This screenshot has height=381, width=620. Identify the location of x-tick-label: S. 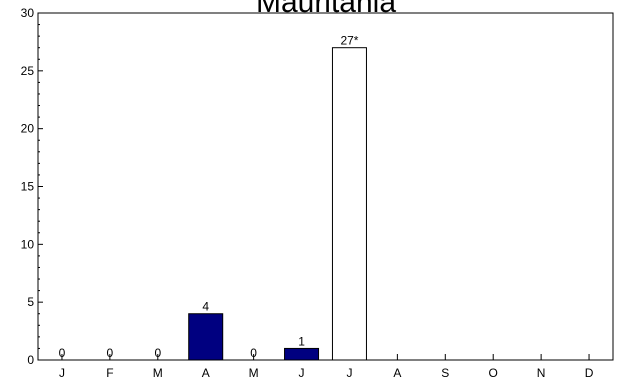
(445, 373).